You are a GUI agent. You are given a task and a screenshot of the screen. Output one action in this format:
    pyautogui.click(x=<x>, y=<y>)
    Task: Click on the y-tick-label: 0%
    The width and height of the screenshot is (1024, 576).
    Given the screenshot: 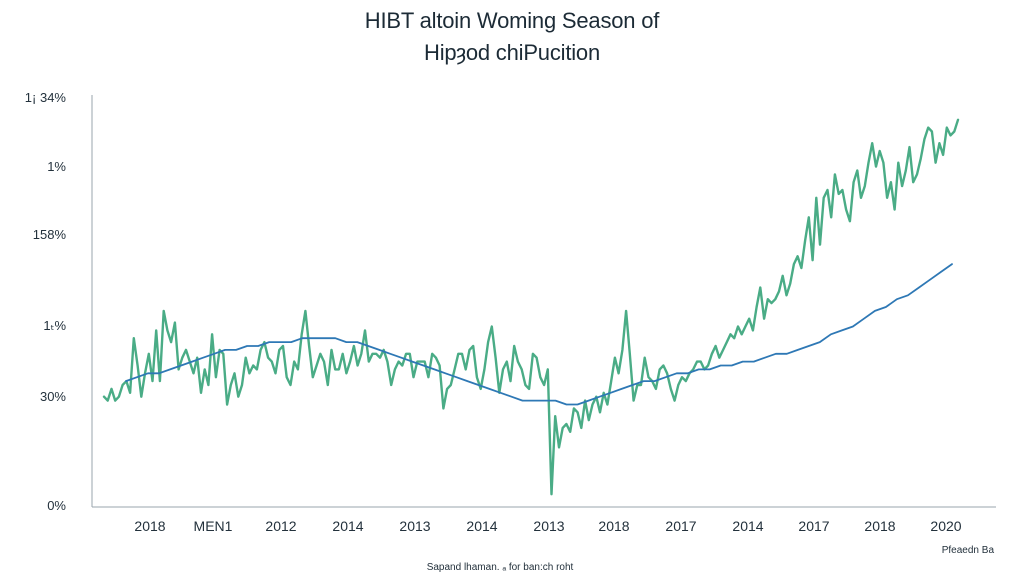 What is the action you would take?
    pyautogui.click(x=56, y=505)
    